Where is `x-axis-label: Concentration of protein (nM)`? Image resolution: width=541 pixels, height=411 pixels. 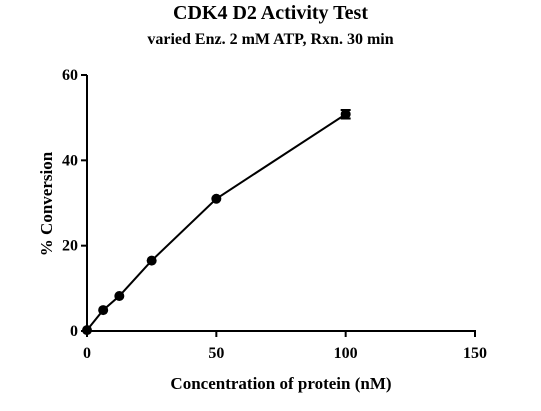
x-axis-label: Concentration of protein (nM) is located at coordinates (280, 383).